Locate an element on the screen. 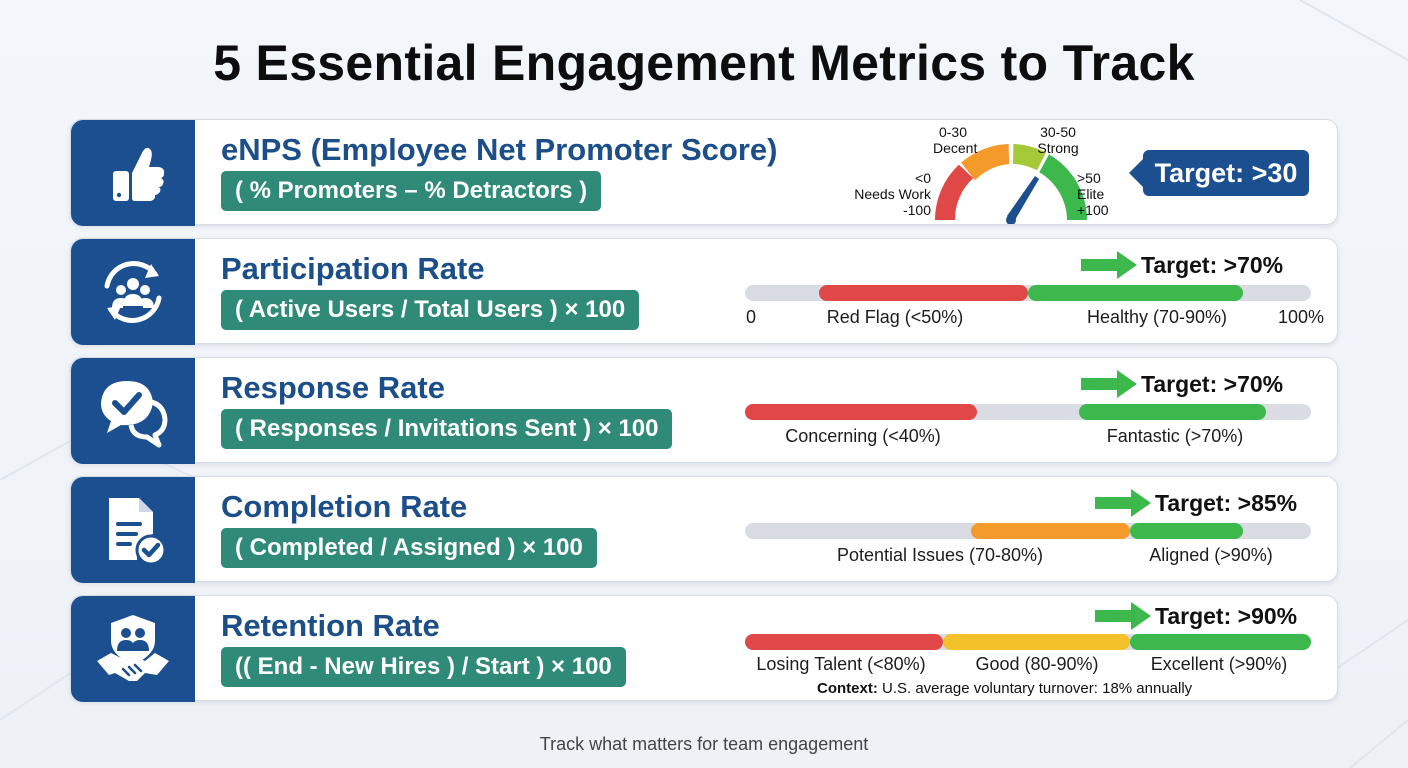 The height and width of the screenshot is (768, 1408). metric-title: eNPS (Employee Net Promoter Score) is located at coordinates (499, 149).